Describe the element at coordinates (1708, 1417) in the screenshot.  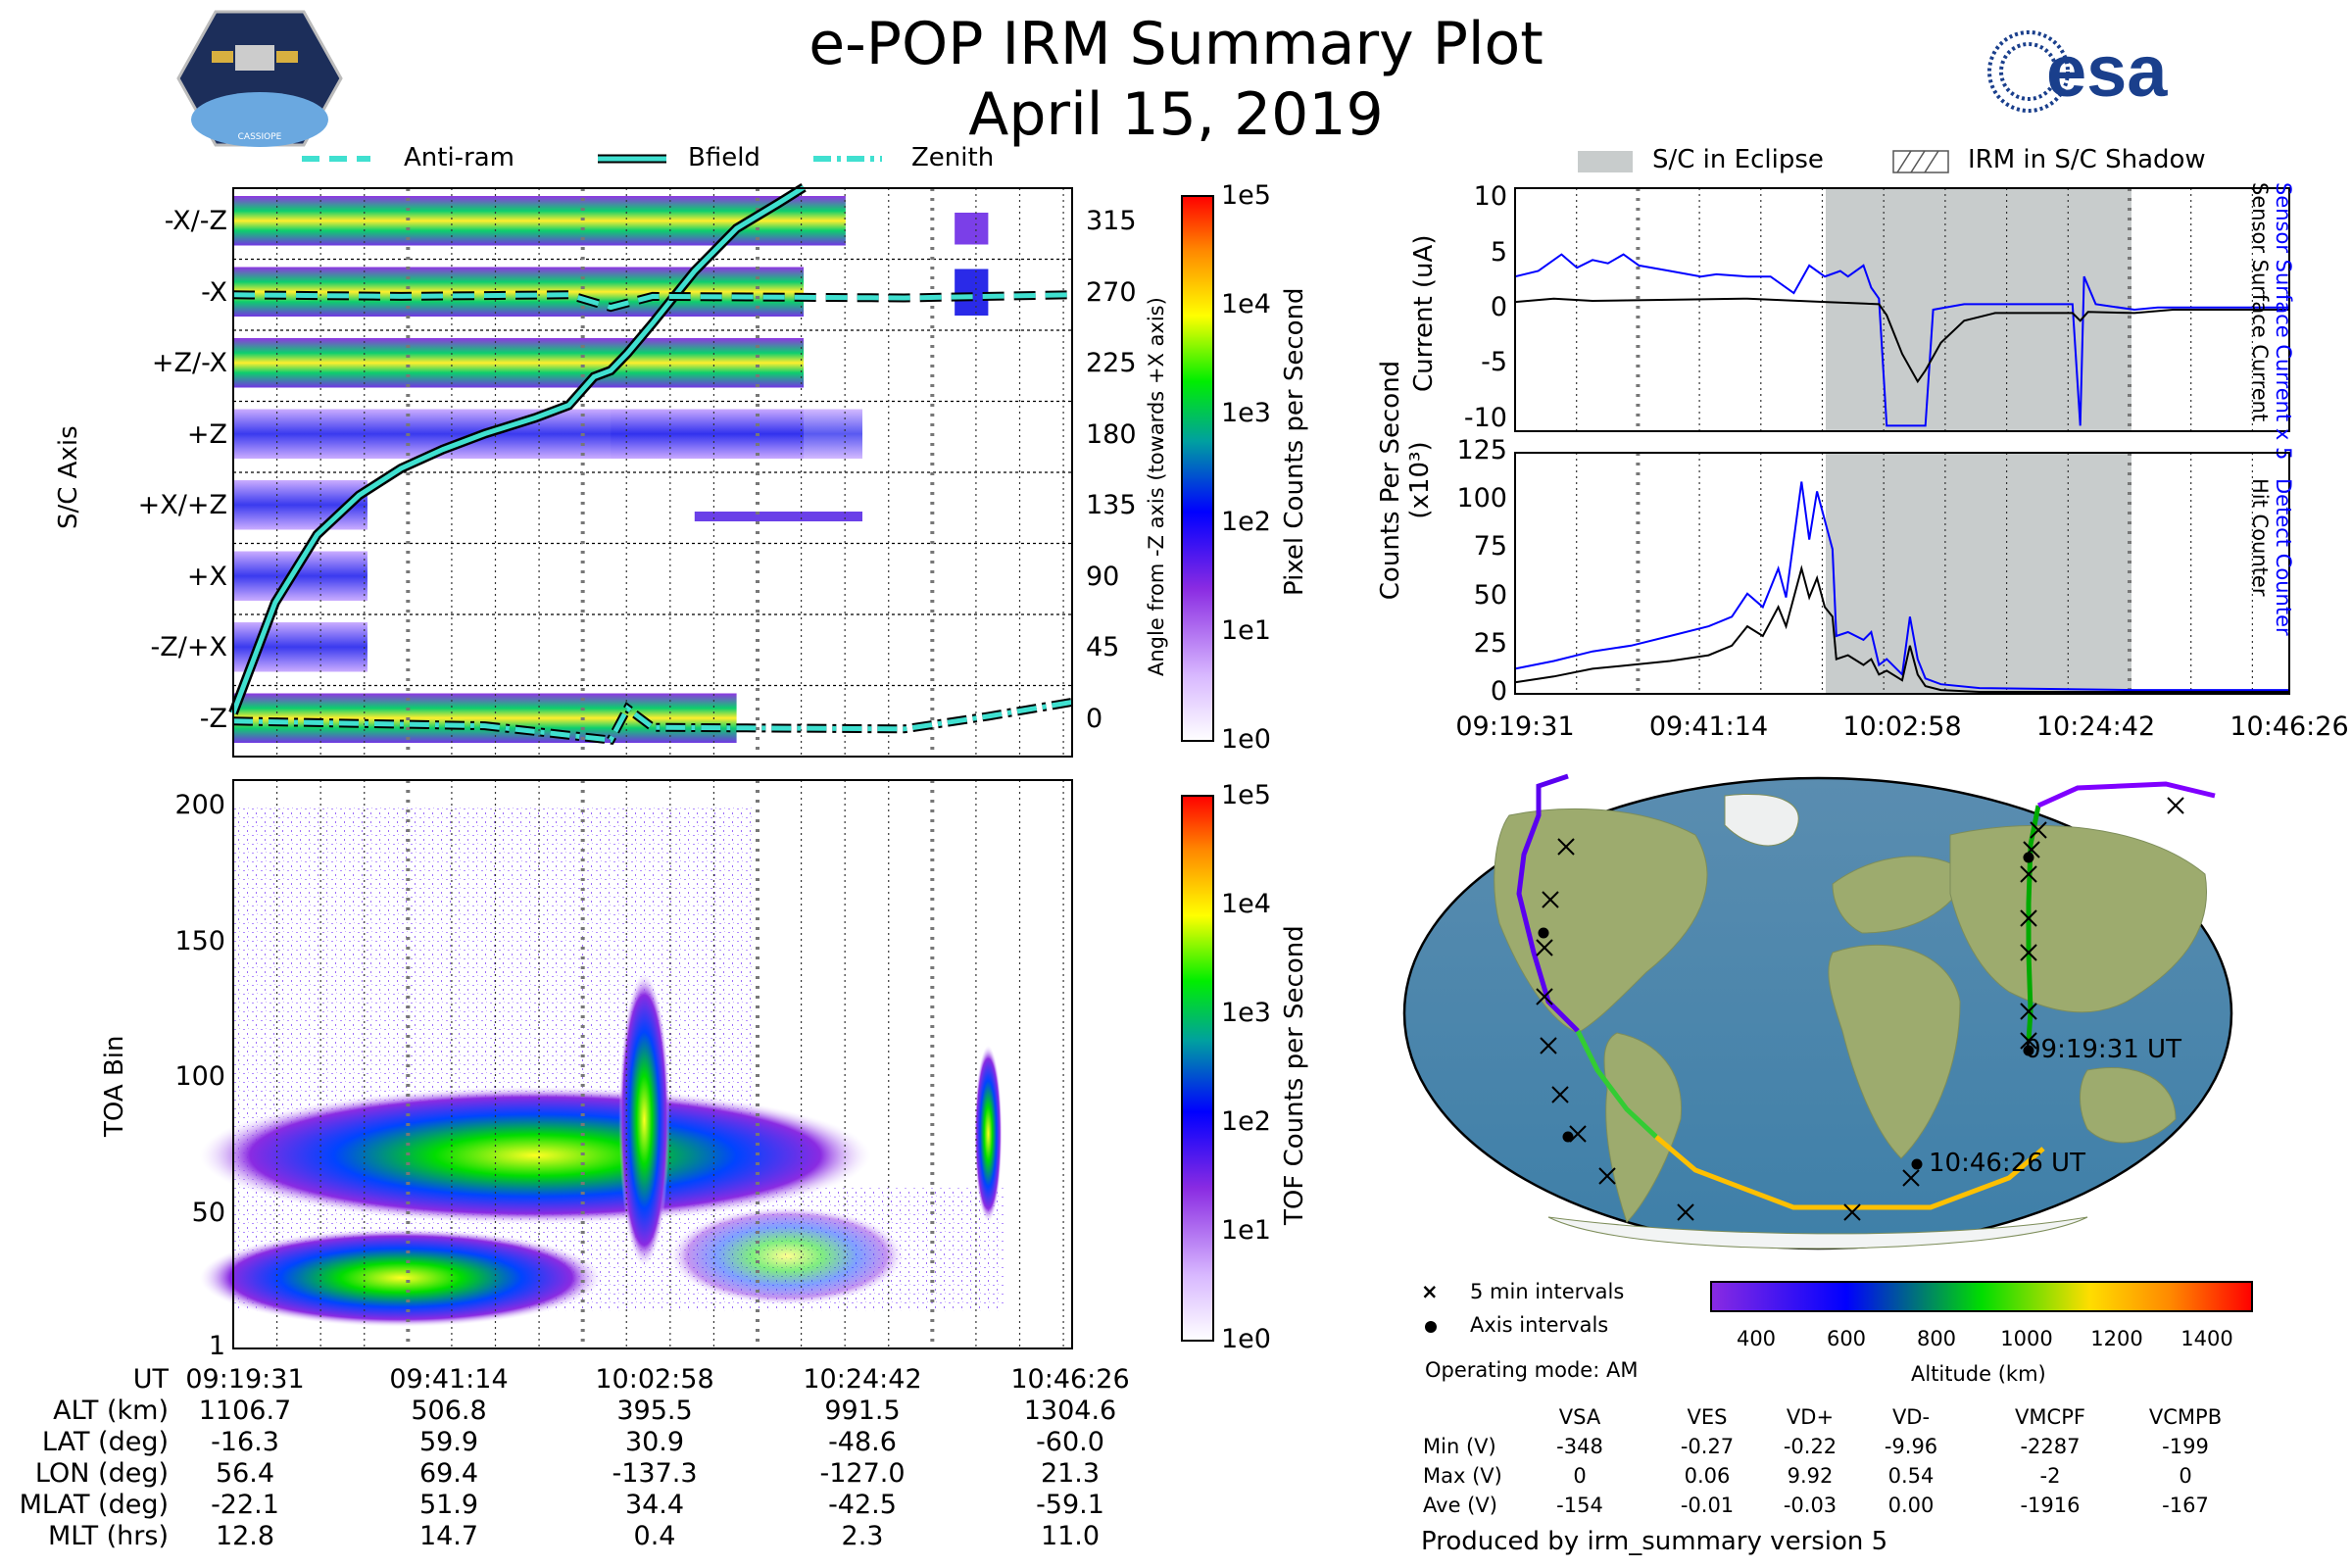
I see `voltage-header: VES` at that location.